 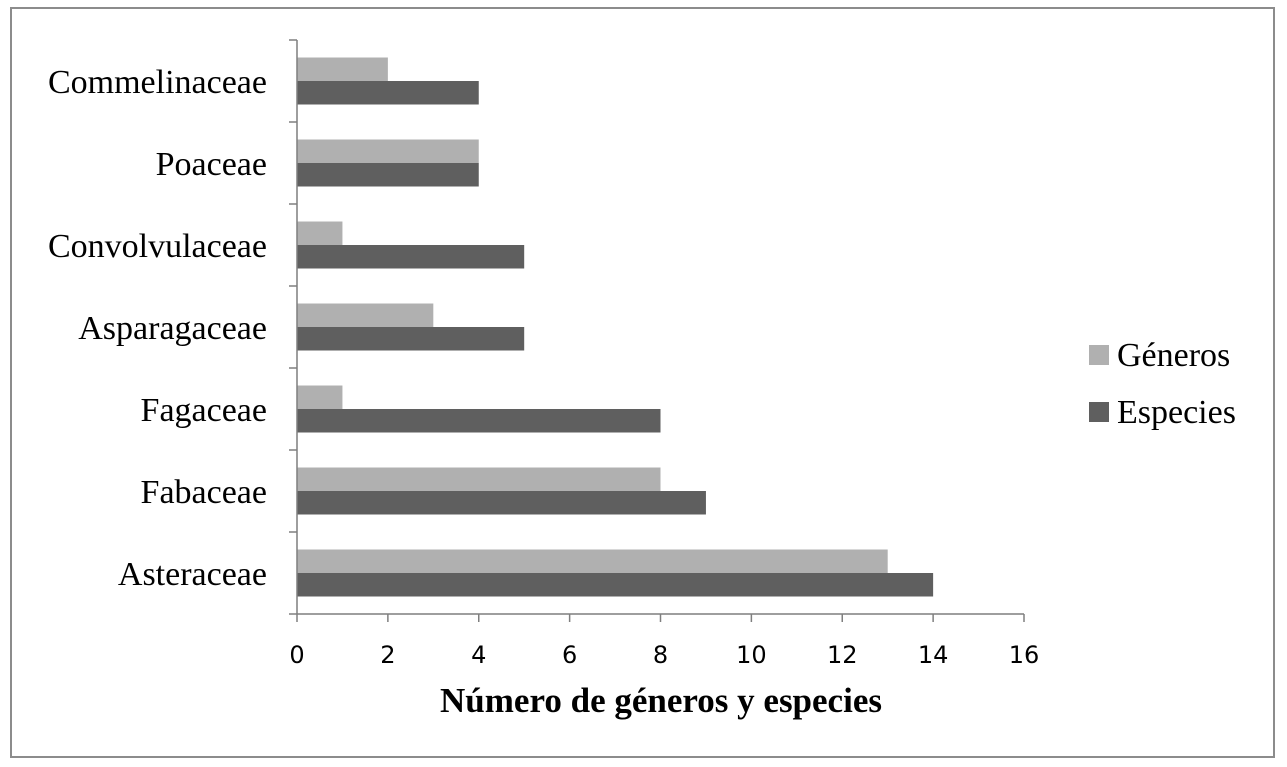 What do you see at coordinates (1099, 355) in the screenshot?
I see `legend-swatch-generos` at bounding box center [1099, 355].